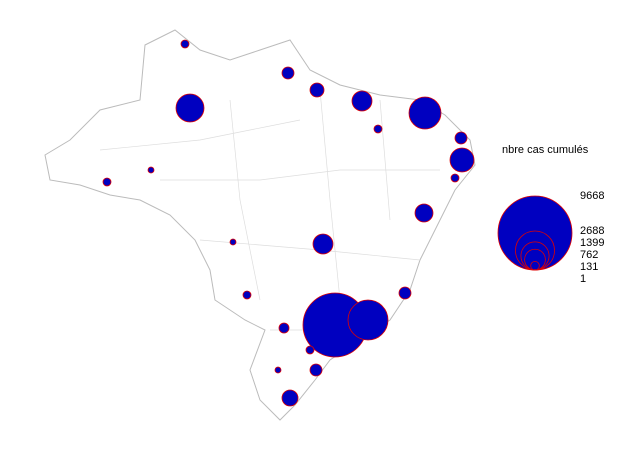  I want to click on legend-label: 9668, so click(592, 196).